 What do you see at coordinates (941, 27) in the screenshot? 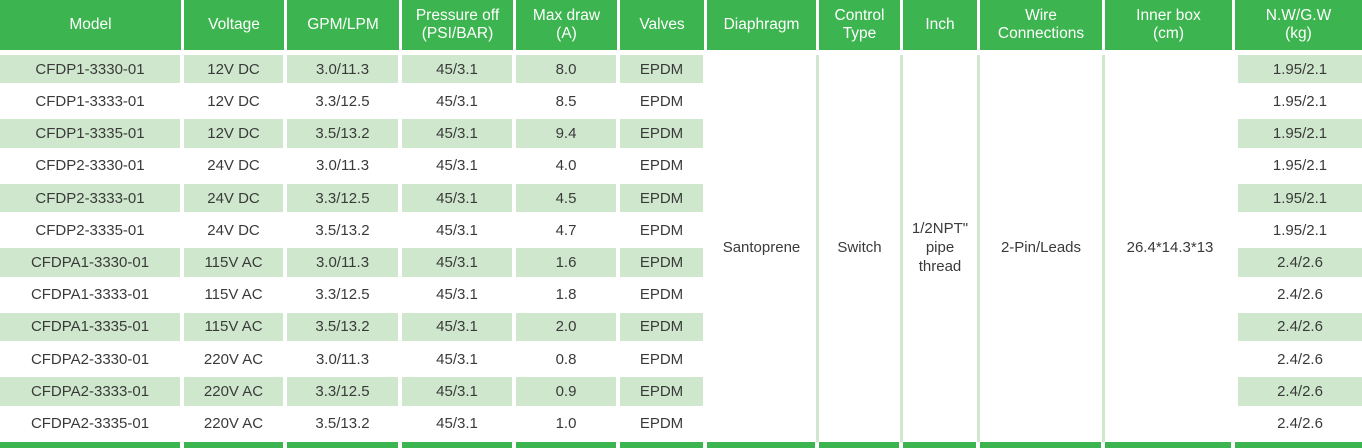
I see `col-header-inch: Inch` at bounding box center [941, 27].